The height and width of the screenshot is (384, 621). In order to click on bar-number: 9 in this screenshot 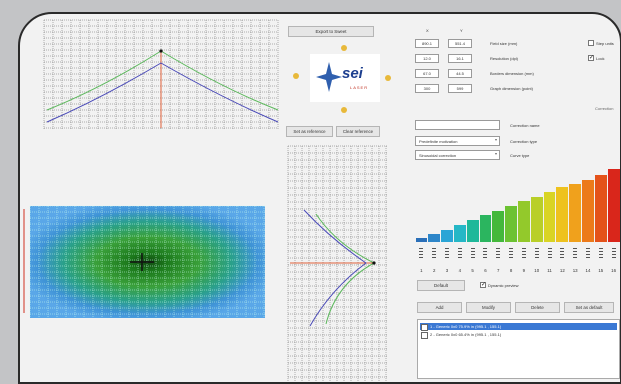, I will do `click(524, 270)`.